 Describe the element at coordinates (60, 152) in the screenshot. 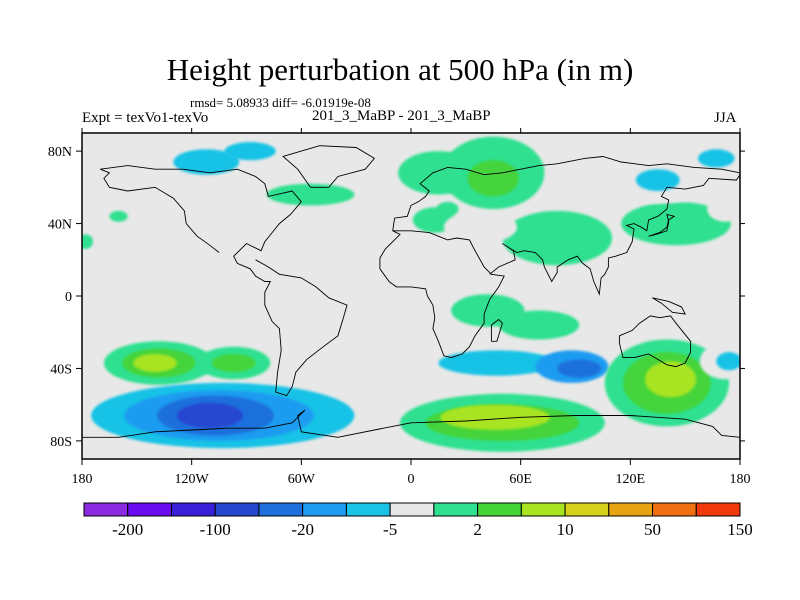

I see `y-tick-label: 80N` at that location.